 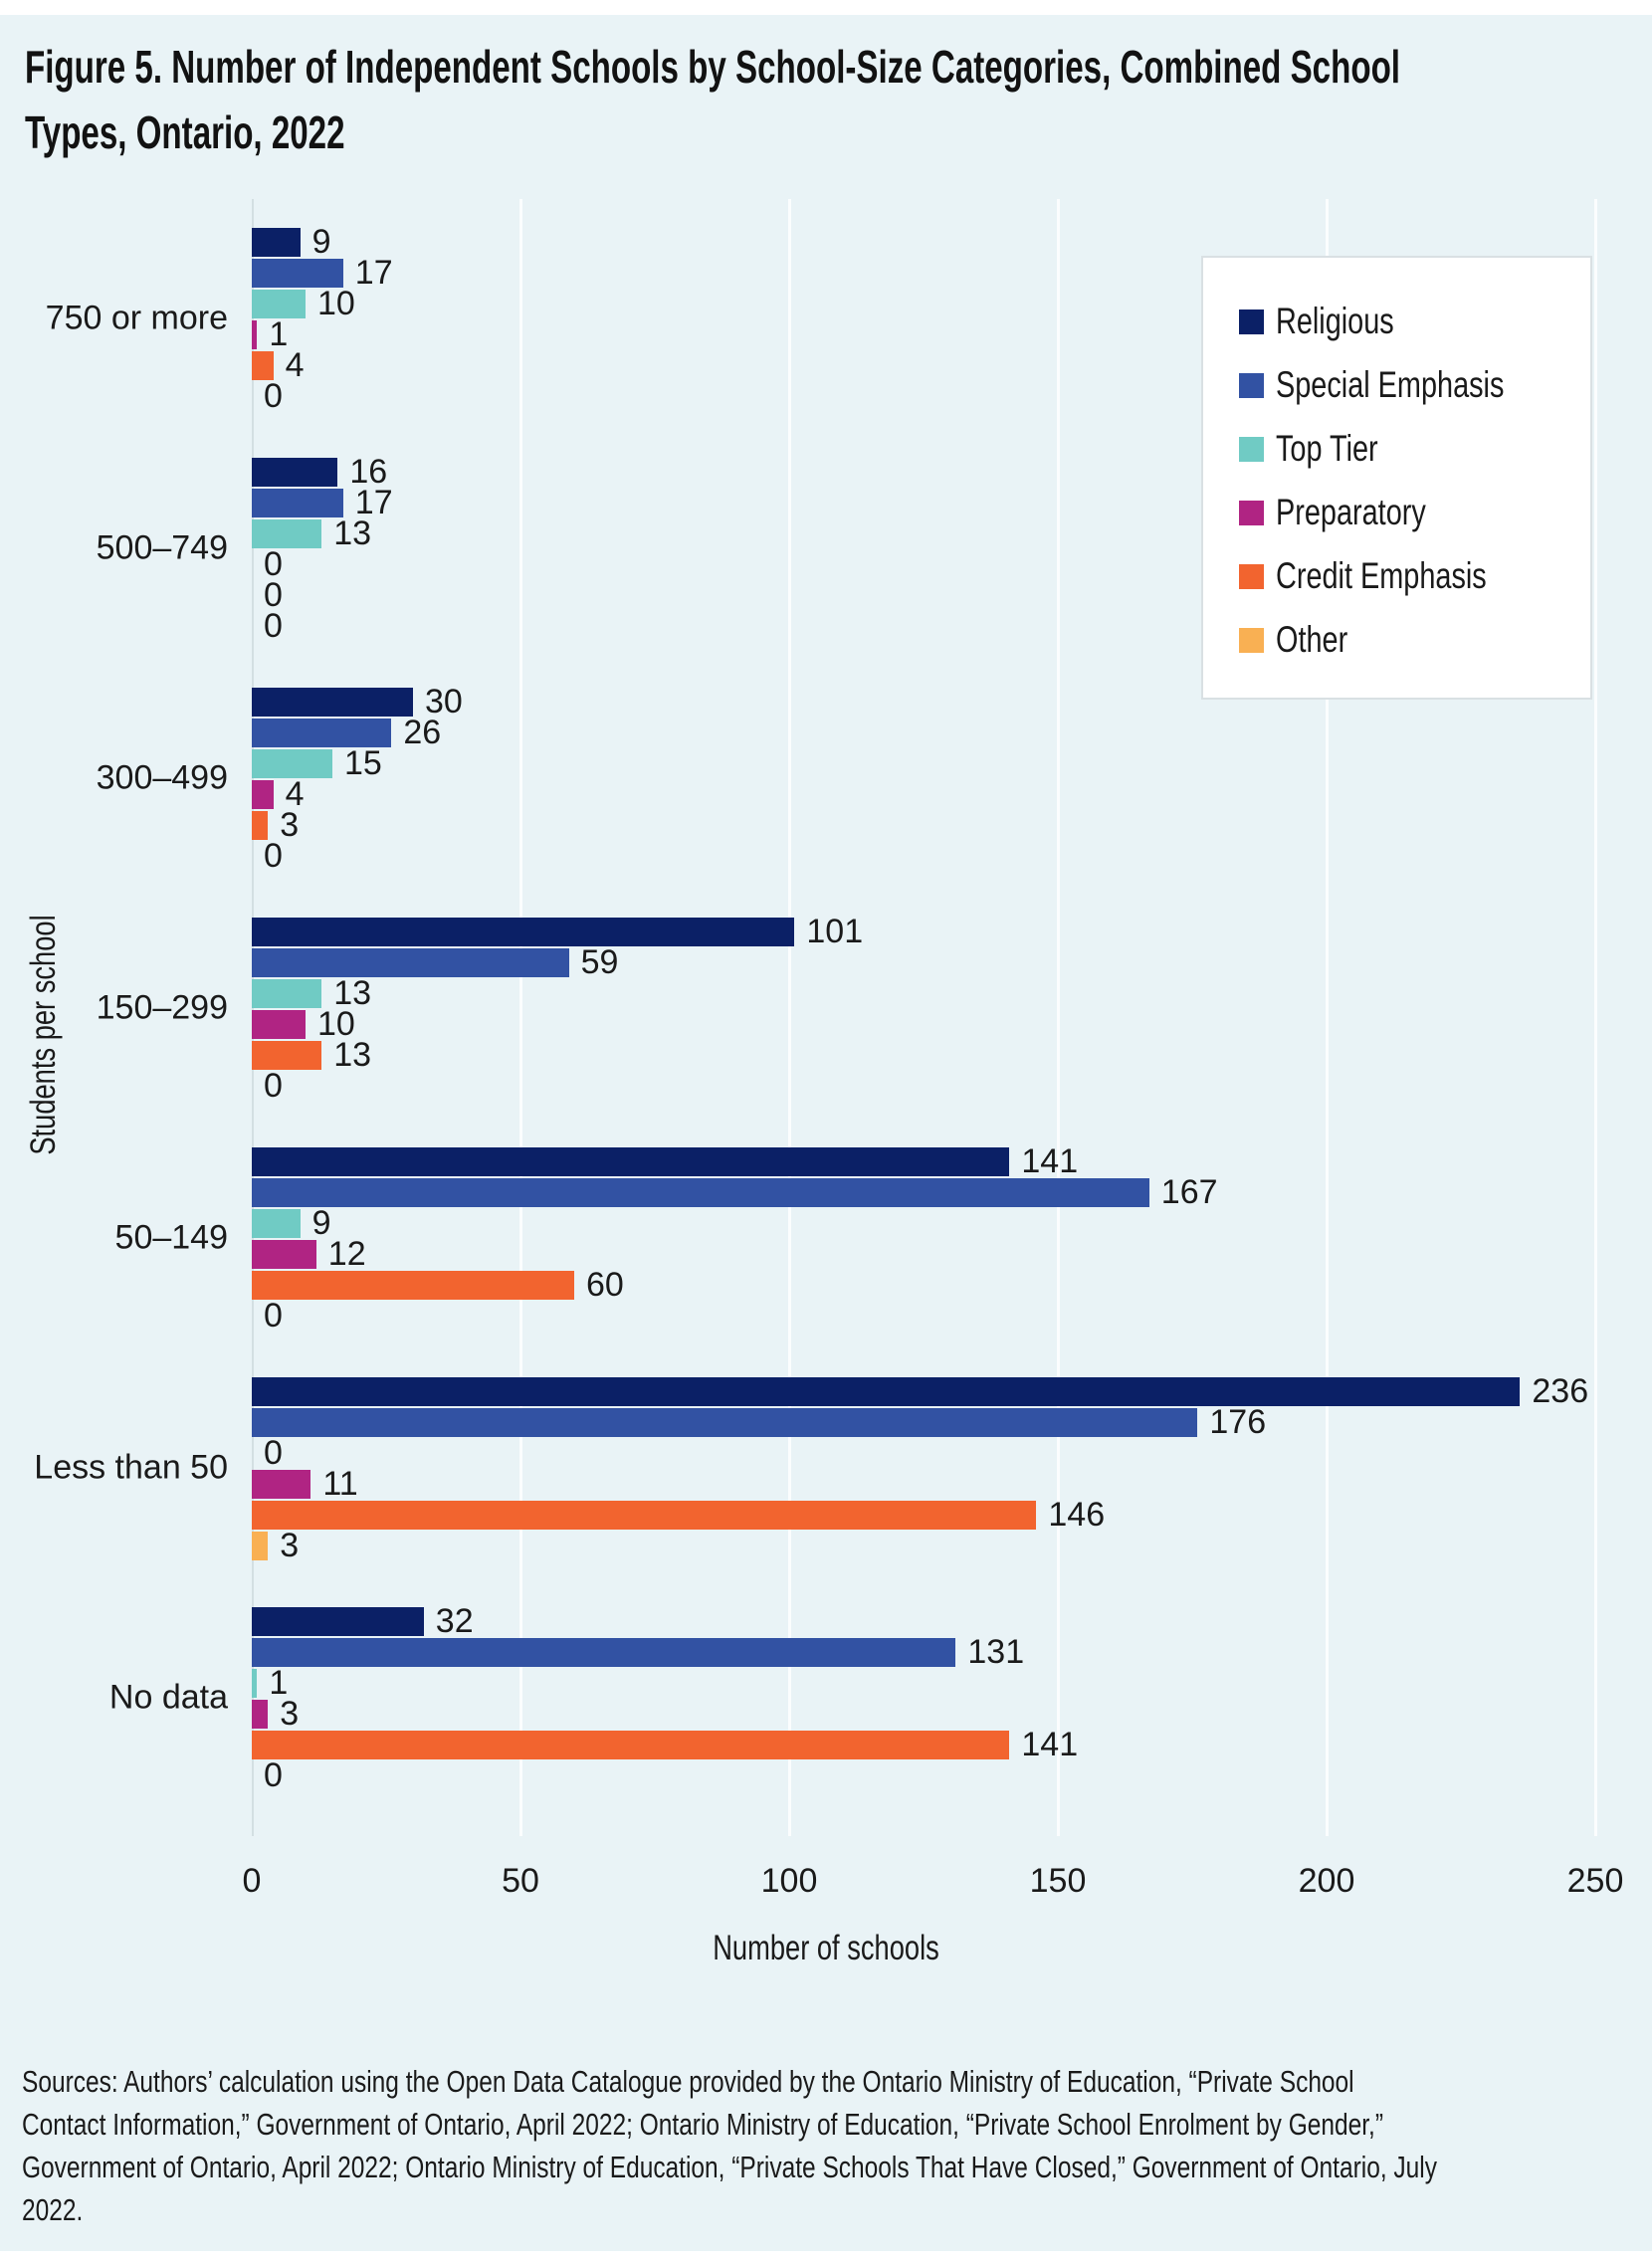 What do you see at coordinates (252, 1881) in the screenshot?
I see `x-tick-0: 0` at bounding box center [252, 1881].